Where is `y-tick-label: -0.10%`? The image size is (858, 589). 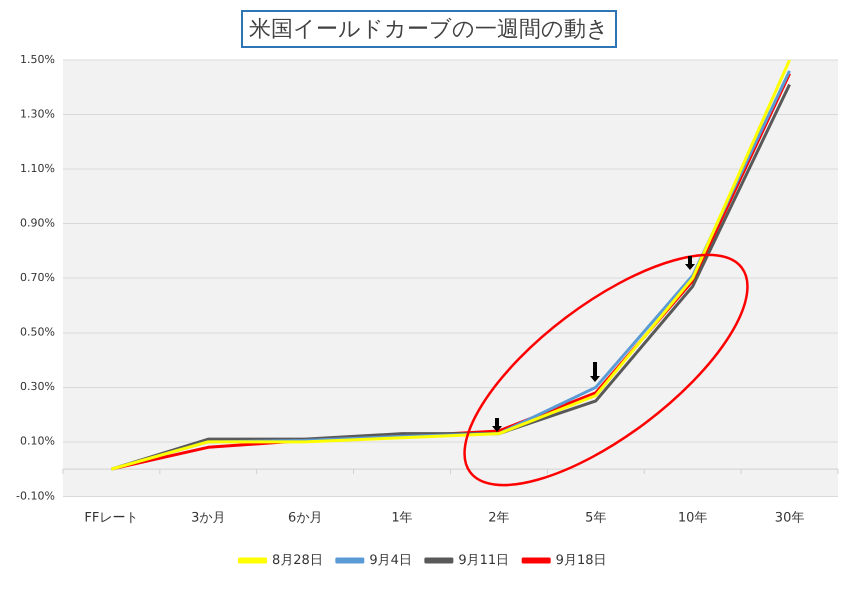 y-tick-label: -0.10% is located at coordinates (35, 495).